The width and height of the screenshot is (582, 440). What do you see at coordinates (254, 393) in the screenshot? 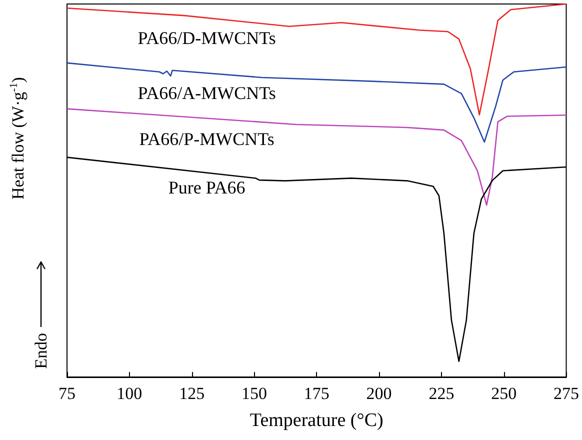
I see `x-tick-label: 150` at bounding box center [254, 393].